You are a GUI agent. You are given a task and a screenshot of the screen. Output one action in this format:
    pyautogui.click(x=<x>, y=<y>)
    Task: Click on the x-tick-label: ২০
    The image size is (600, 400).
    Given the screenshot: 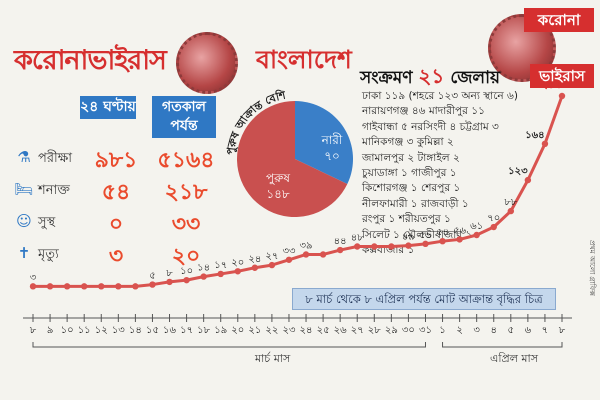 What is the action you would take?
    pyautogui.click(x=237, y=330)
    